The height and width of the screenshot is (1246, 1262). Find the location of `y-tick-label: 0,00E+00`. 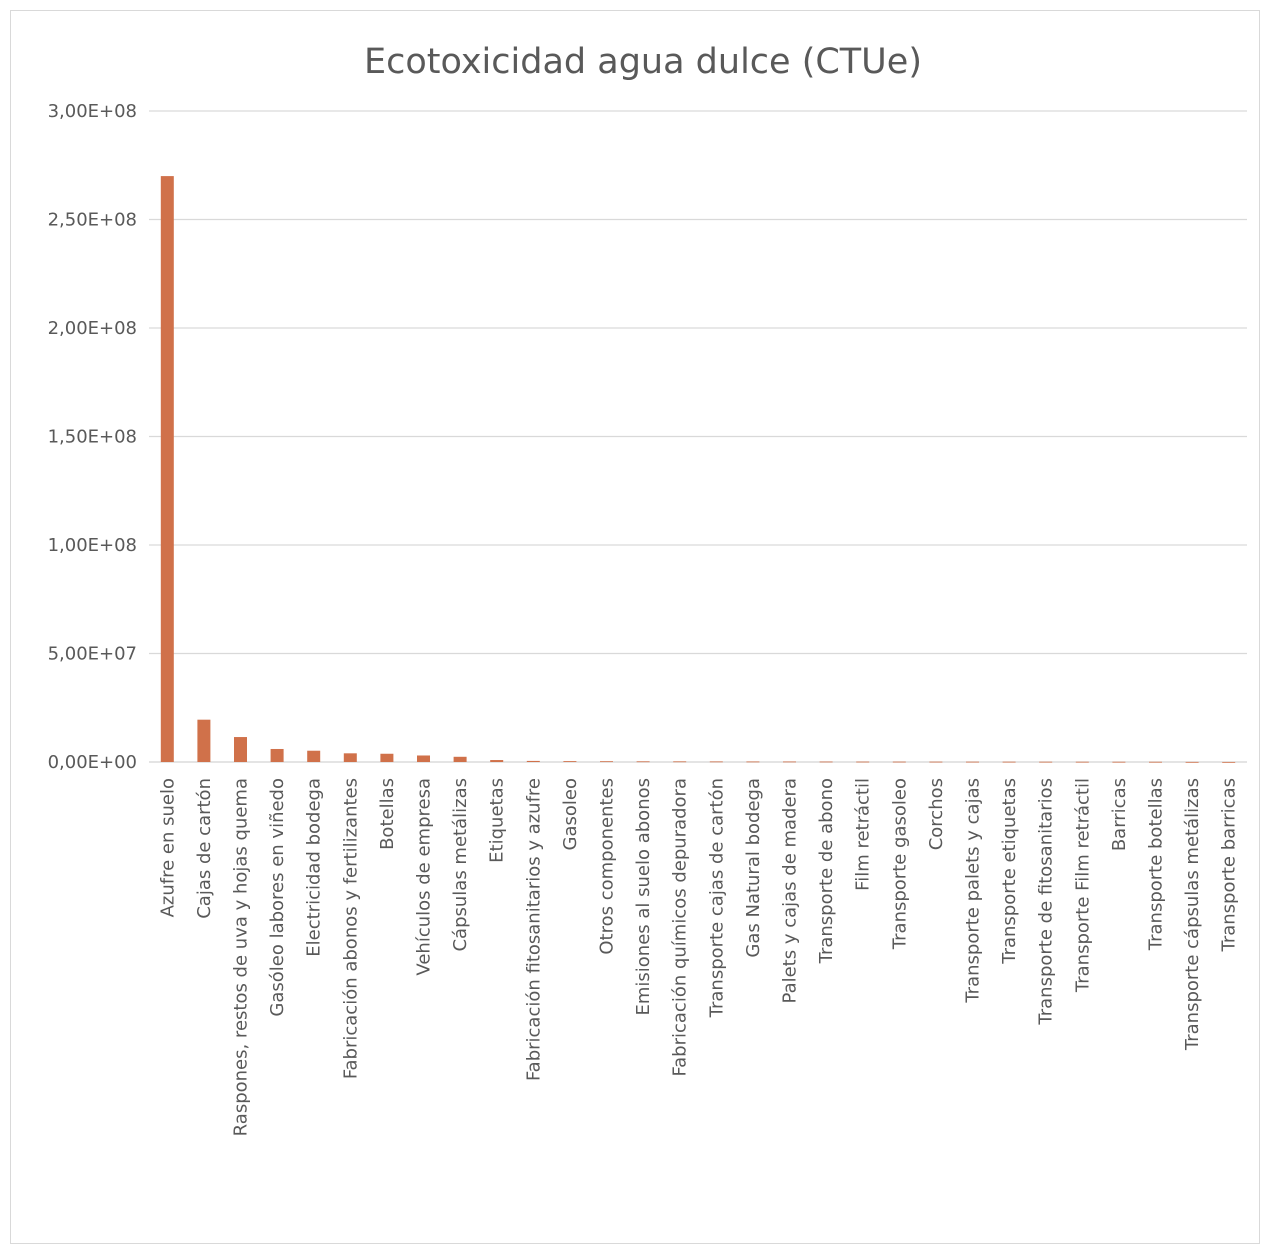

y-tick-label: 0,00E+00 is located at coordinates (92, 762).